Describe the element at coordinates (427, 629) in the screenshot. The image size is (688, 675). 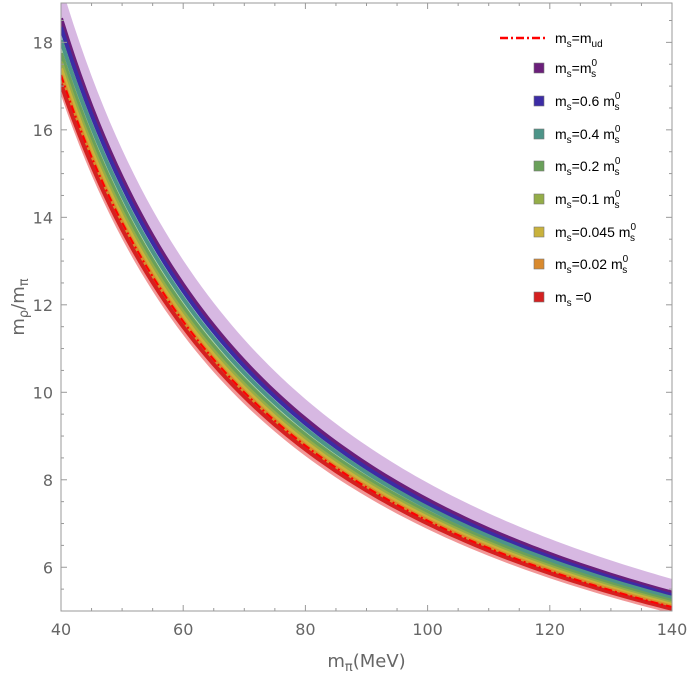
I see `x-tick-label: 100` at that location.